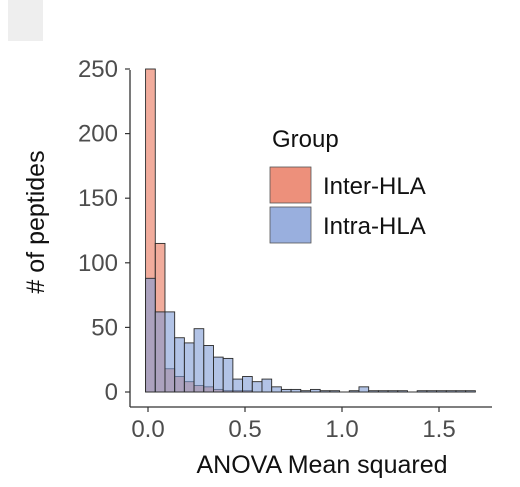  Describe the element at coordinates (111, 392) in the screenshot. I see `y-tick-label: 0` at that location.